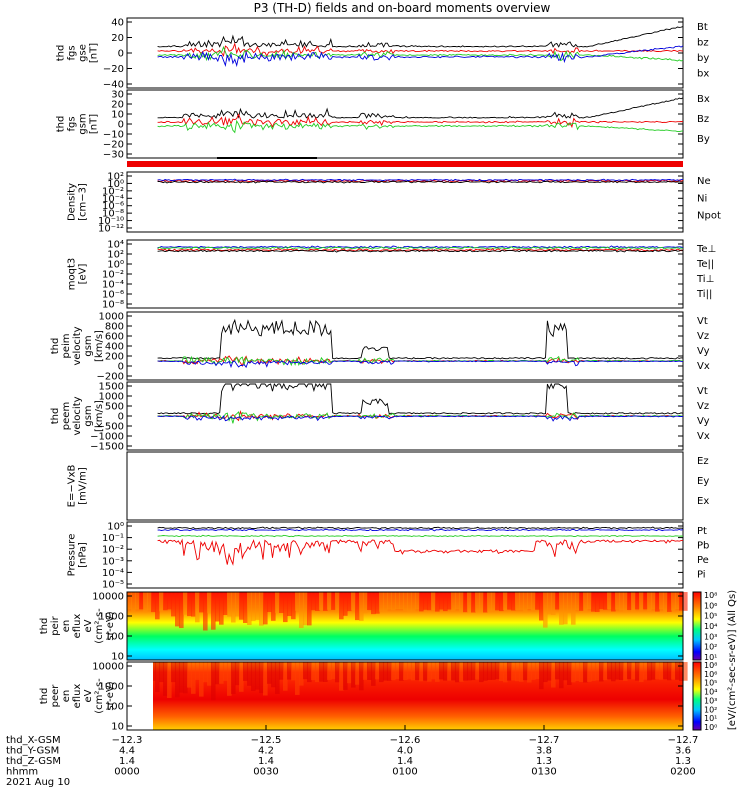 The image size is (750, 800). What do you see at coordinates (703, 351) in the screenshot?
I see `legend-label-vy: Vy` at bounding box center [703, 351].